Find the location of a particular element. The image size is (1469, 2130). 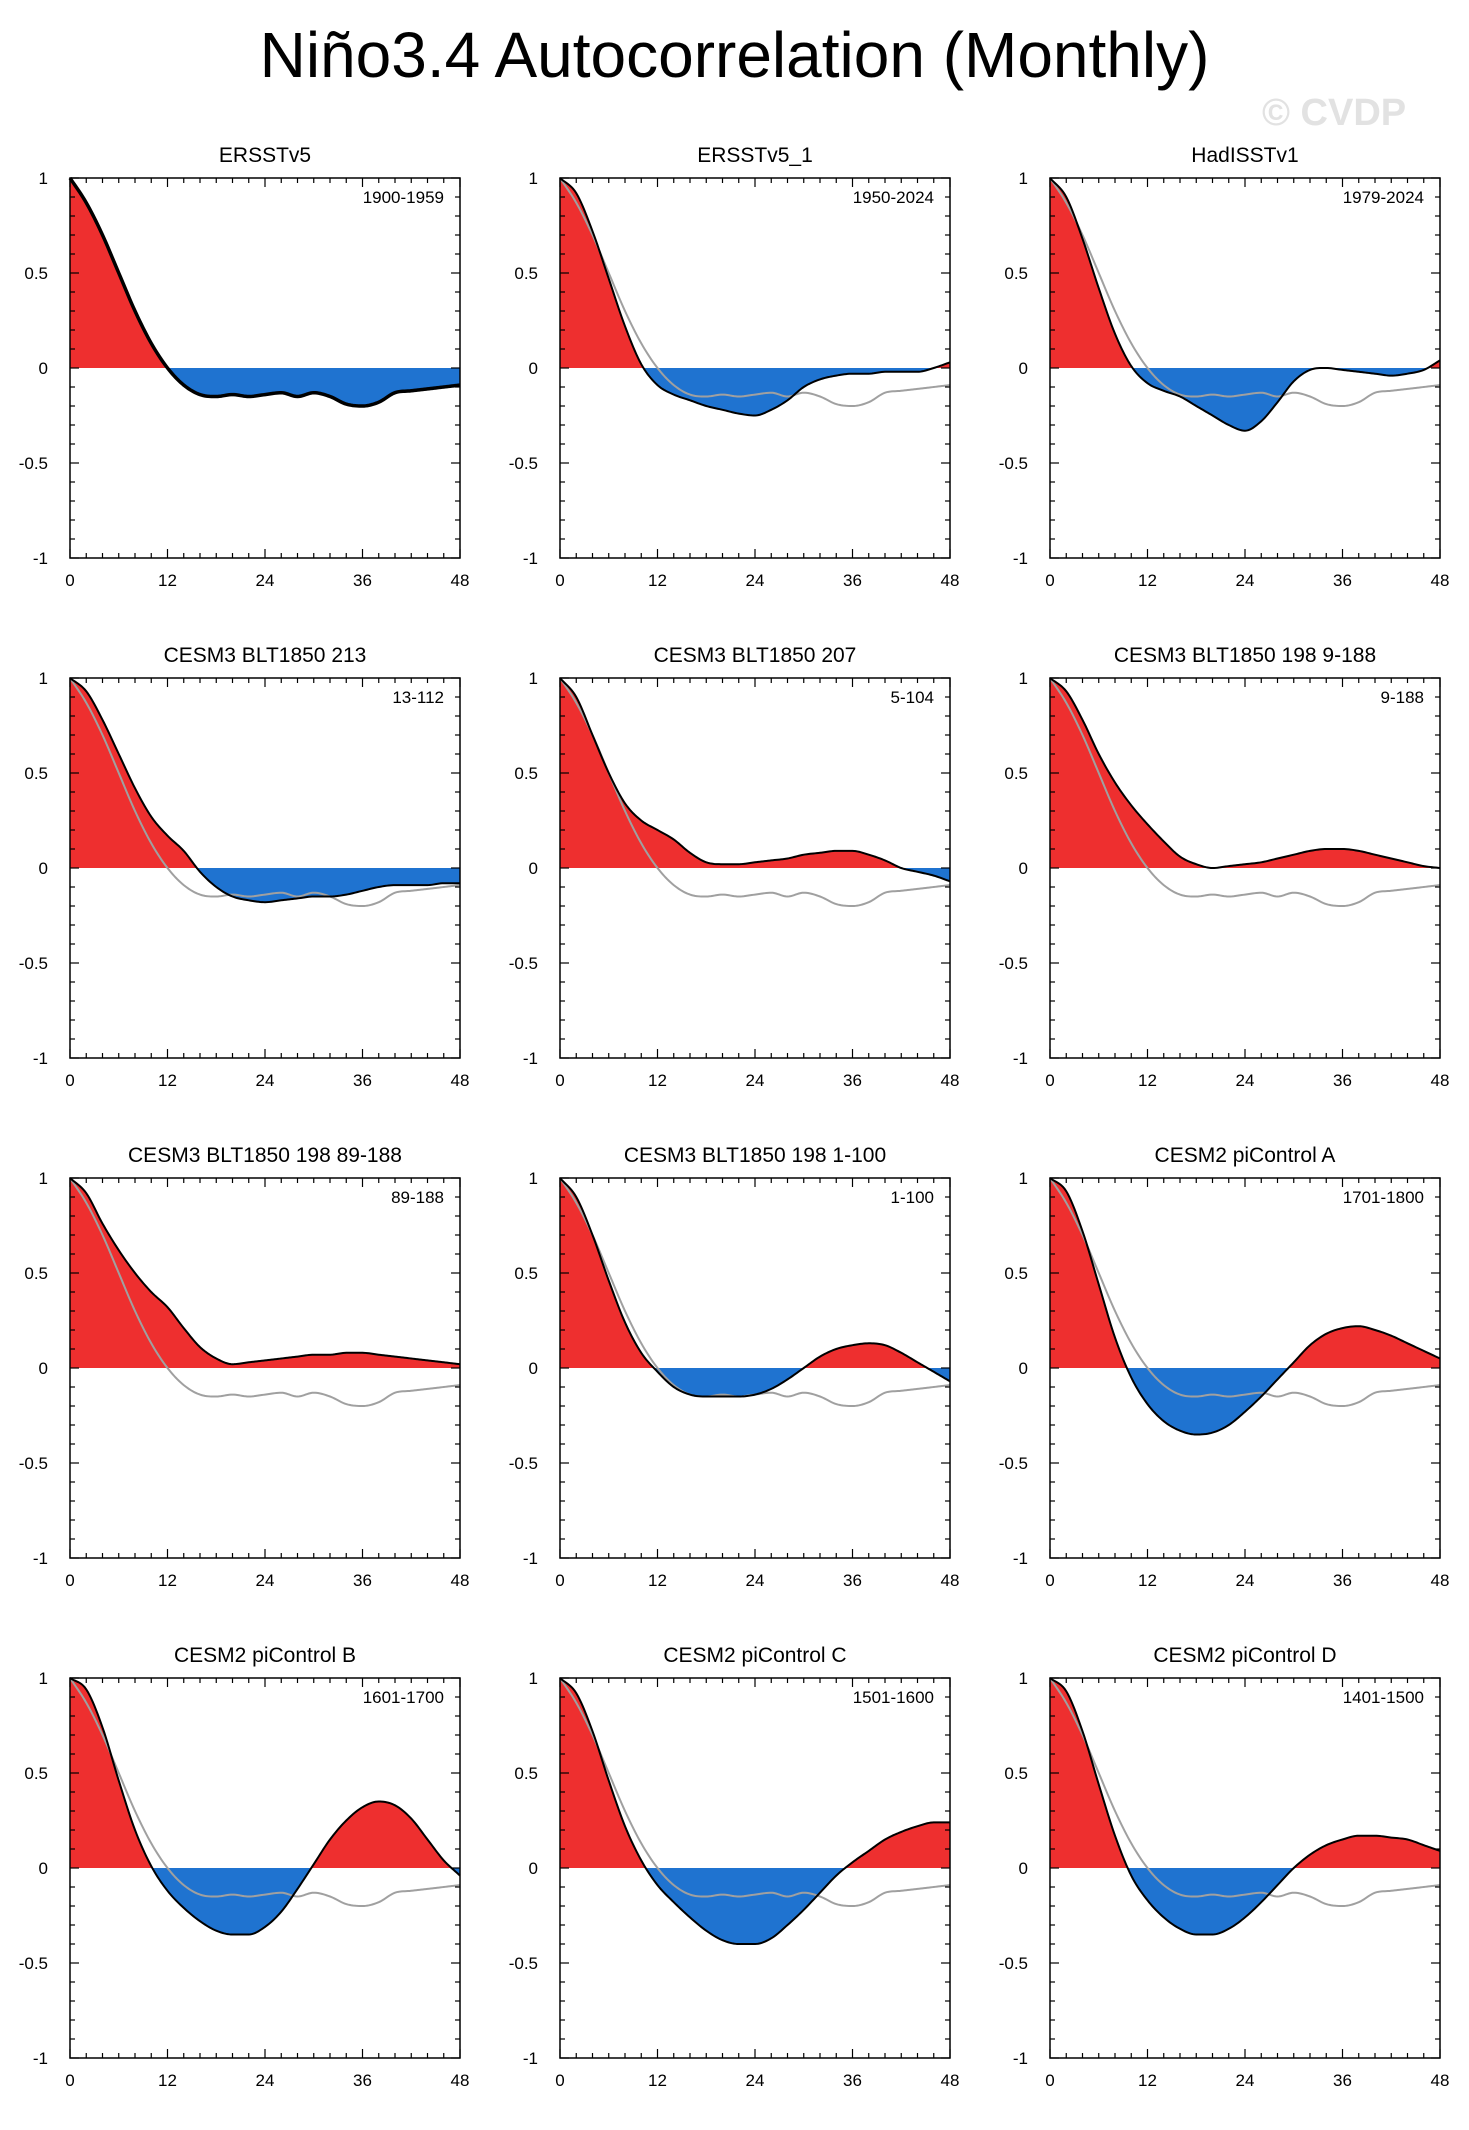

period-label: 1401-1500 is located at coordinates (1383, 1697).